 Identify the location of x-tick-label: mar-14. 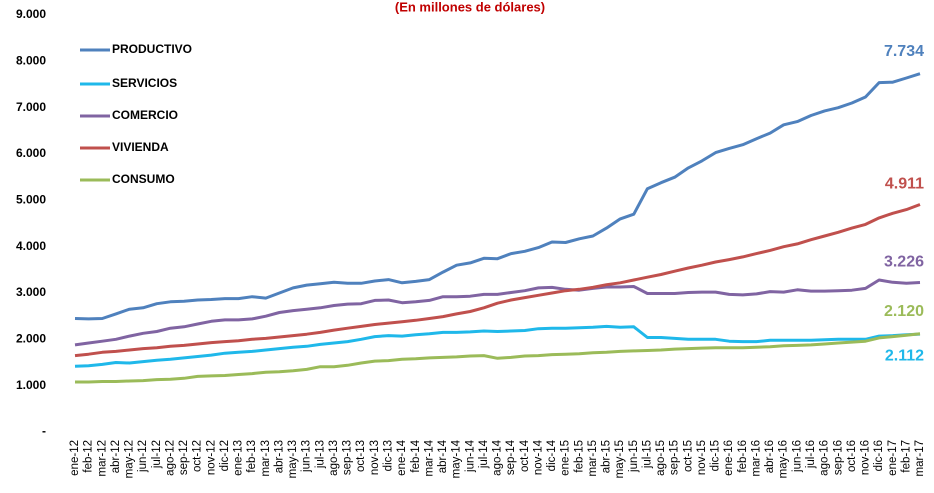
(429, 457).